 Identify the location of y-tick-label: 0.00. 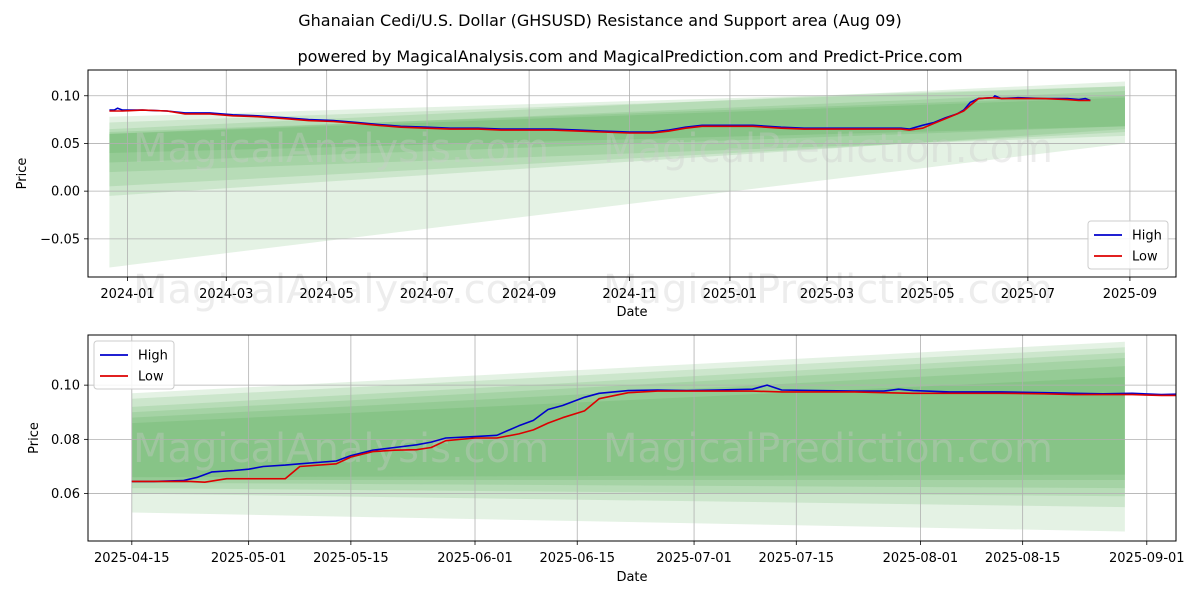
(65, 192).